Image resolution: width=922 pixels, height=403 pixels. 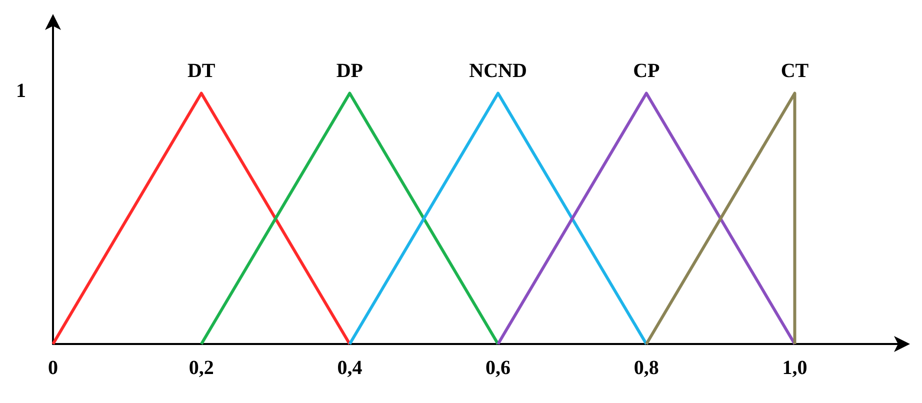 I want to click on series-label: DP, so click(x=350, y=71).